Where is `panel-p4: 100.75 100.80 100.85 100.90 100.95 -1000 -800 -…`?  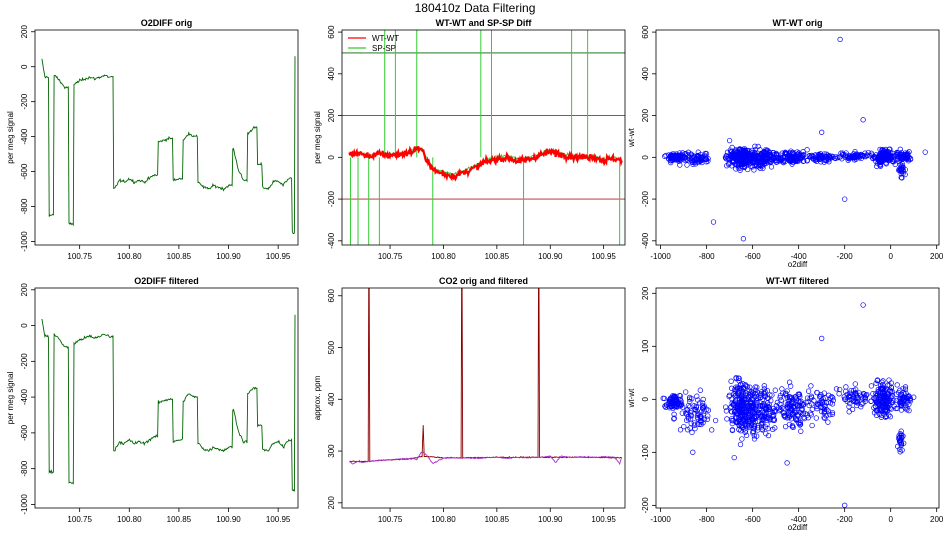
panel-p4: 100.75 100.80 100.85 100.90 100.95 -1000 -800 -… is located at coordinates (152, 400).